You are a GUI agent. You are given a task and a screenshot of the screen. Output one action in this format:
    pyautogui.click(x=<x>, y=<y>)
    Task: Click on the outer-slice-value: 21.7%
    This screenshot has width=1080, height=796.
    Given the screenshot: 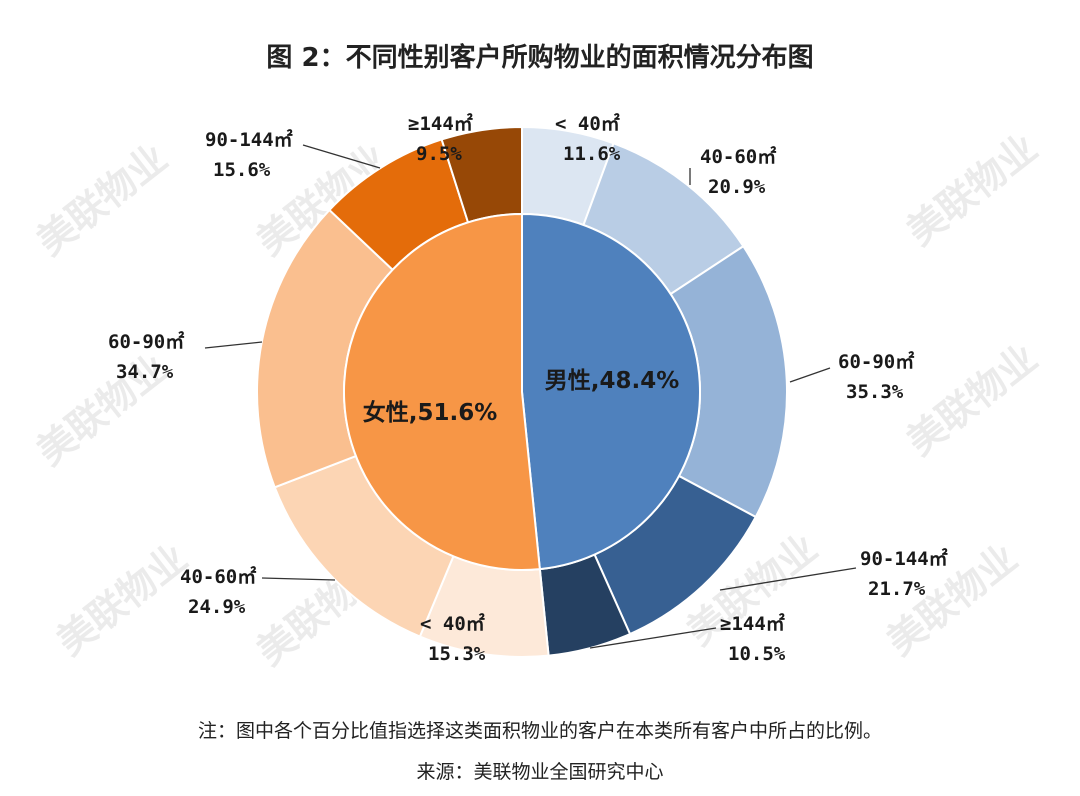 What is the action you would take?
    pyautogui.click(x=897, y=589)
    